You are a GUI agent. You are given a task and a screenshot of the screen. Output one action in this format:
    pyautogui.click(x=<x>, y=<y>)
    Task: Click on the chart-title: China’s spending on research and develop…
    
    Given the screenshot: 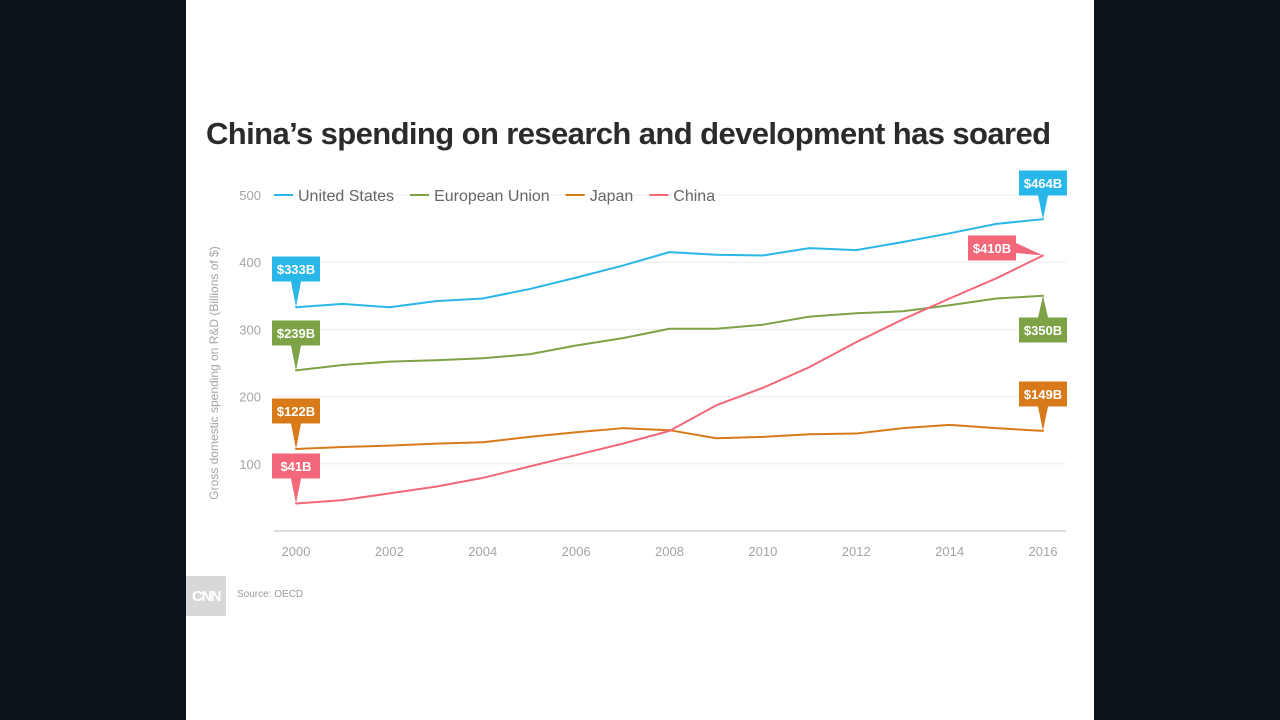 What is the action you would take?
    pyautogui.click(x=628, y=133)
    